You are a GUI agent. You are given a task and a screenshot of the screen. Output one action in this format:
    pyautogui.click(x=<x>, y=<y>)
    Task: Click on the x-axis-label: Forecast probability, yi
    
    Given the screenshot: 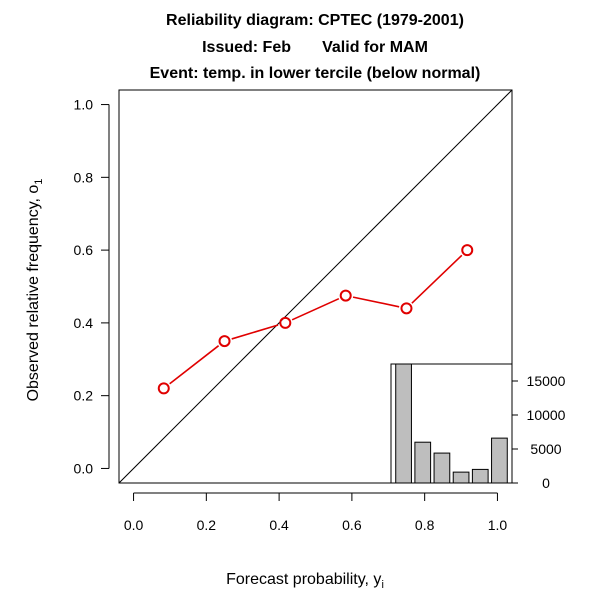 What is the action you would take?
    pyautogui.click(x=305, y=581)
    